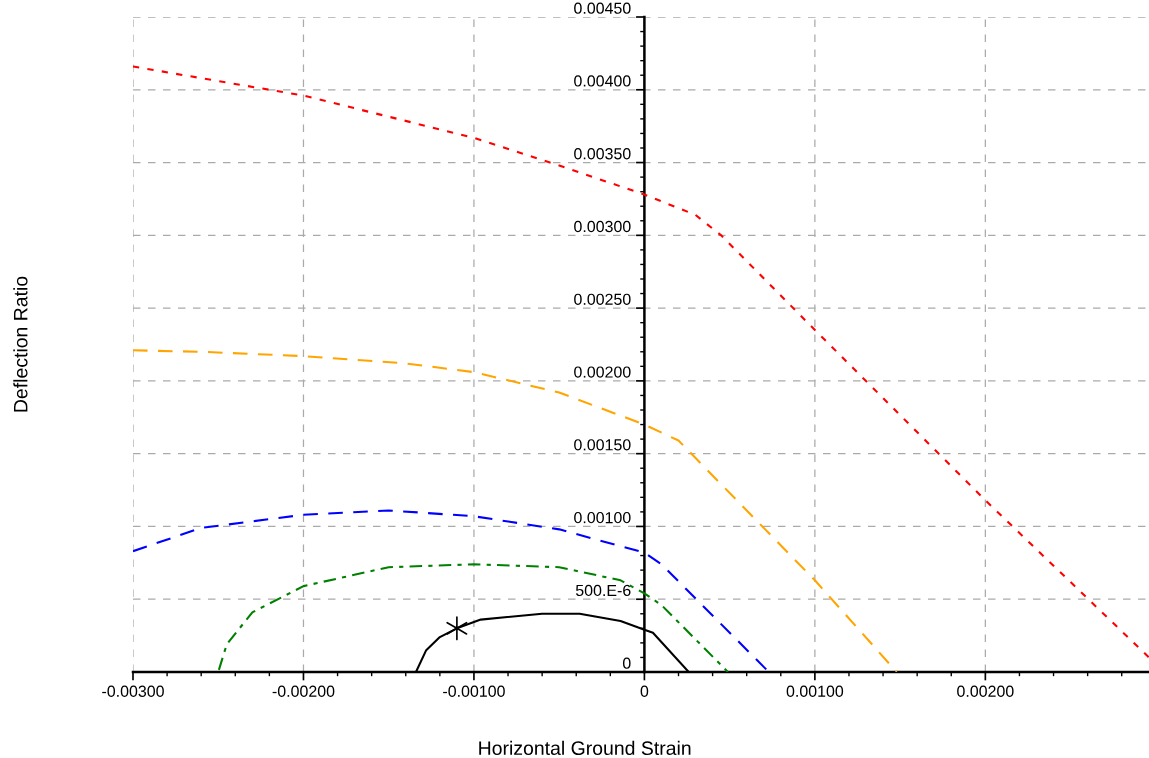 This screenshot has width=1149, height=758. I want to click on y-tick-label: 0, so click(626, 663).